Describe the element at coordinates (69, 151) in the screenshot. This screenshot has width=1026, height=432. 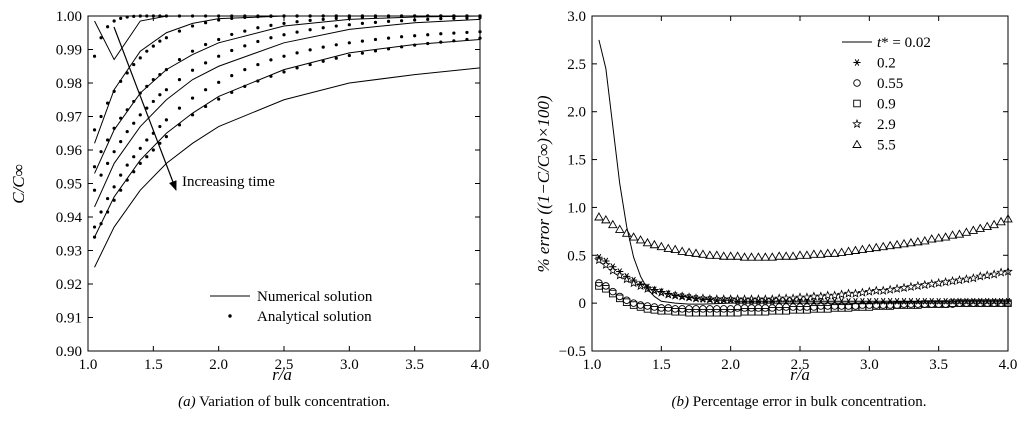
I see `y-tick-label: 0.96` at that location.